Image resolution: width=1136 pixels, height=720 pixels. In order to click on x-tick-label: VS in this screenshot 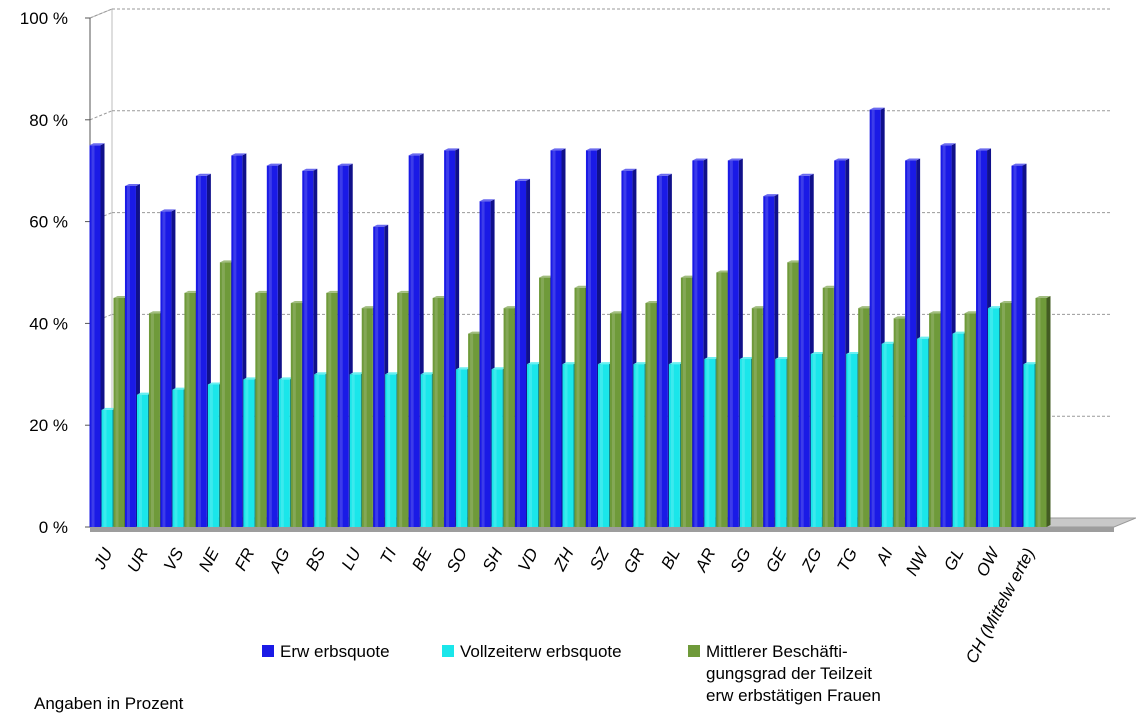, I will do `click(174, 559)`.